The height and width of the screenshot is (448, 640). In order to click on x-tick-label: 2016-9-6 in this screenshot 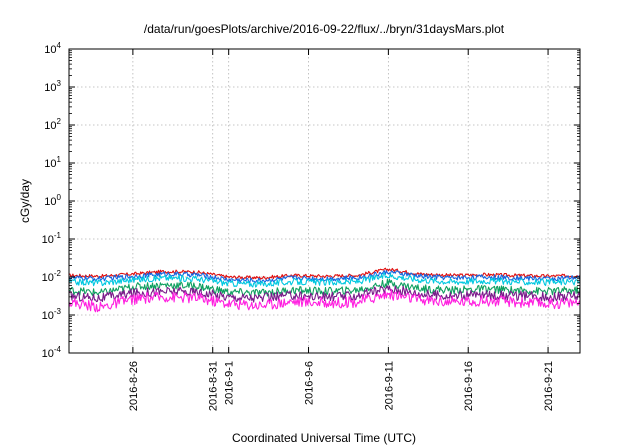, I will do `click(310, 383)`.